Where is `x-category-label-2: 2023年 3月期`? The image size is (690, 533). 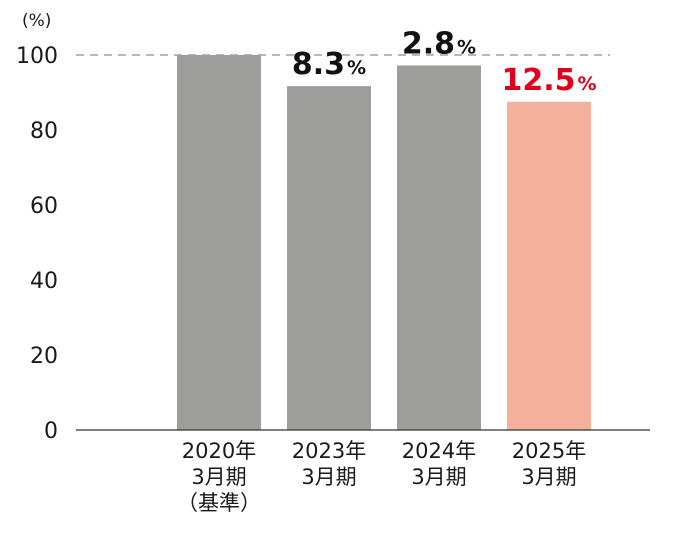 x-category-label-2: 2023年 3月期 is located at coordinates (329, 464).